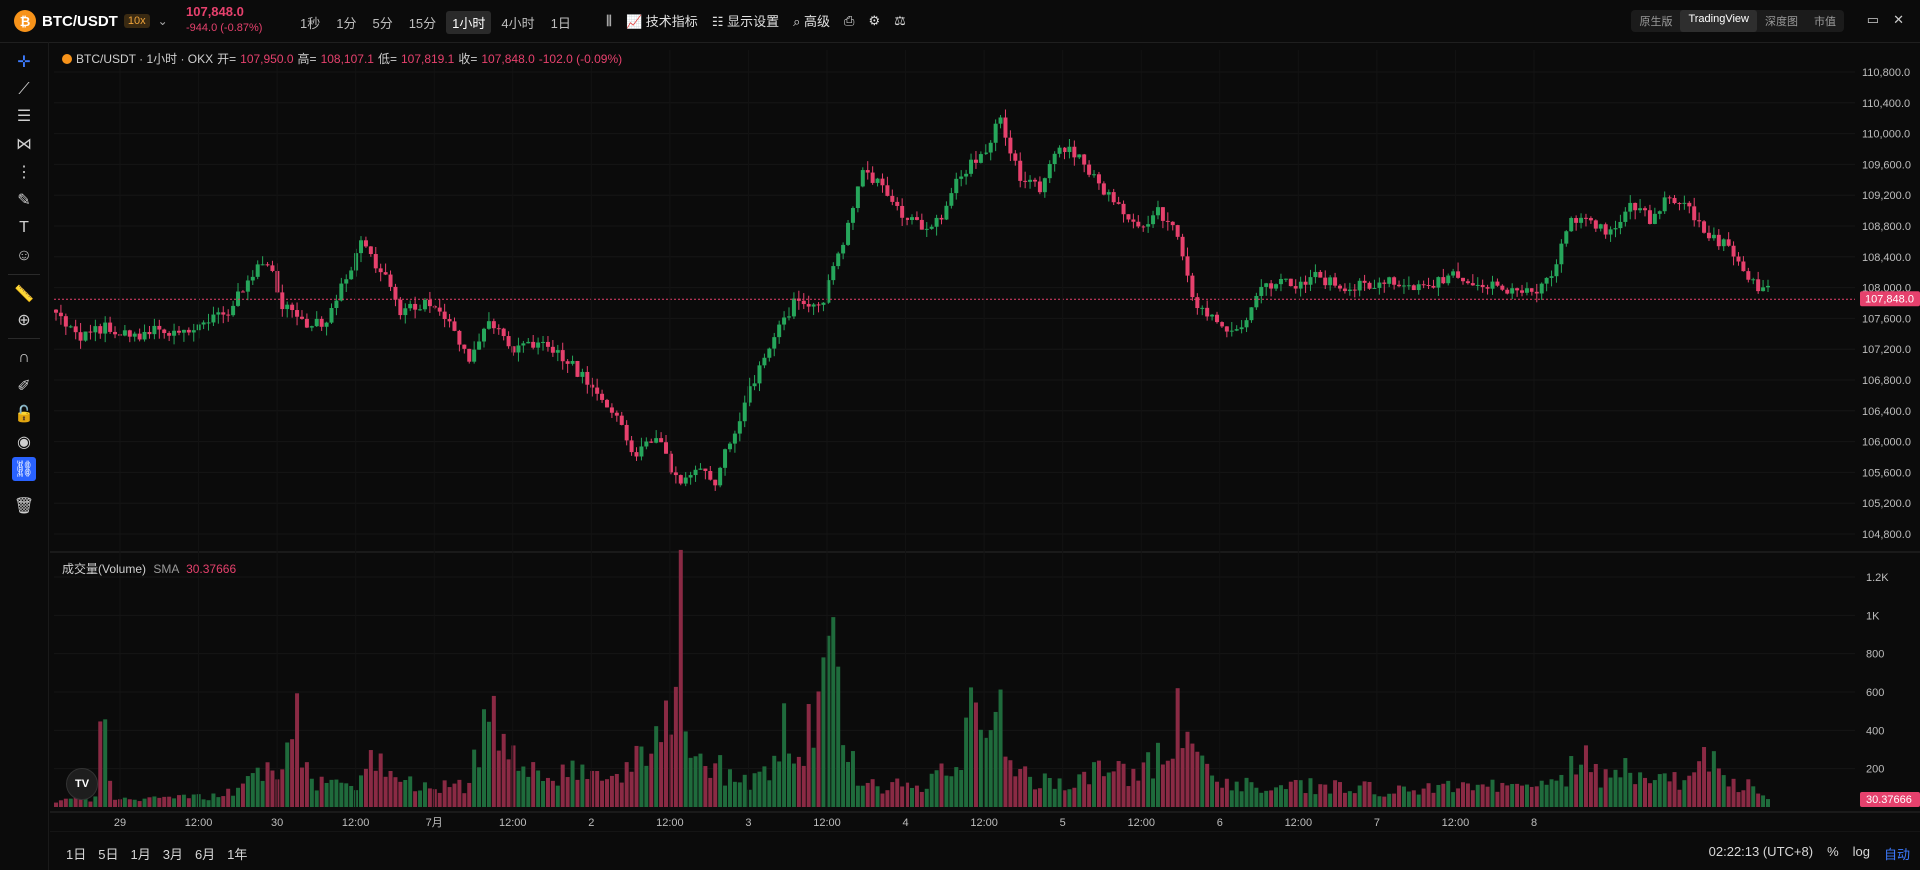  Describe the element at coordinates (346, 23) in the screenshot. I see `interval-1: 1分` at that location.